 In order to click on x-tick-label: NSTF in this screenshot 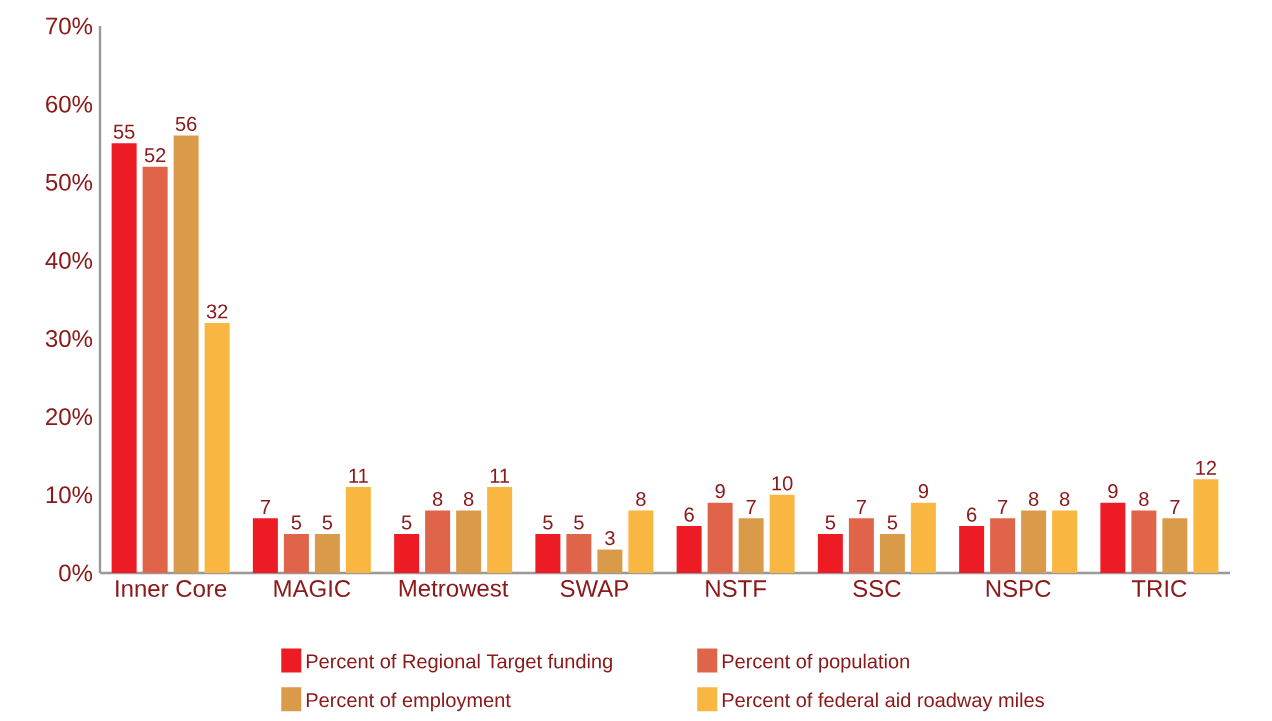, I will do `click(736, 589)`.